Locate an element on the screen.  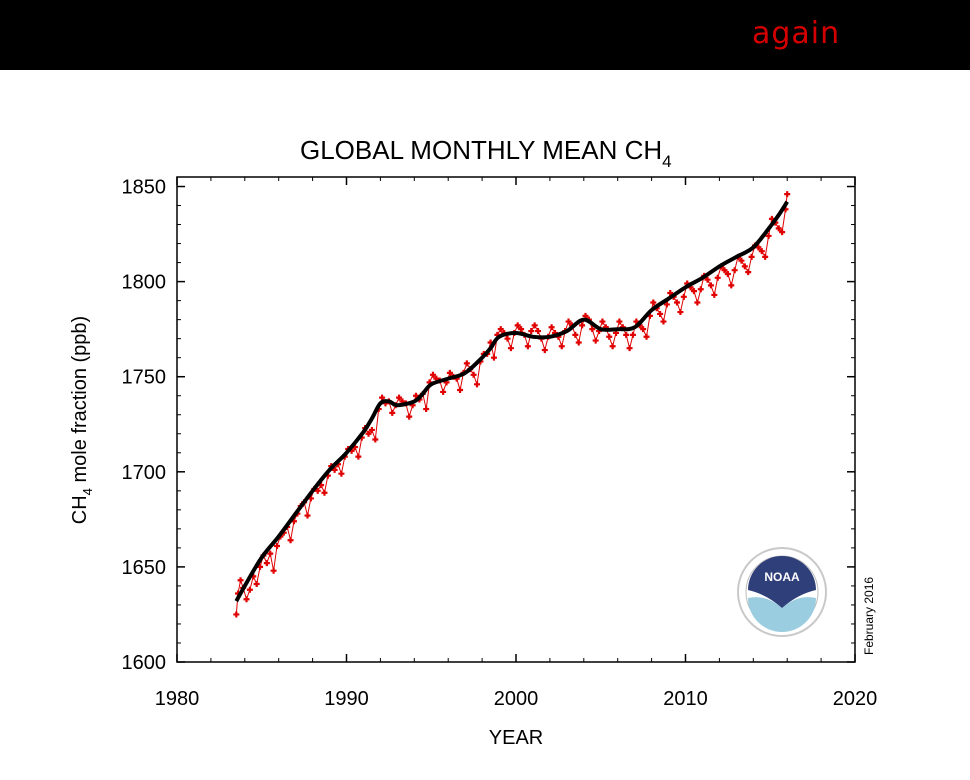
banner-text: again is located at coordinates (796, 33).